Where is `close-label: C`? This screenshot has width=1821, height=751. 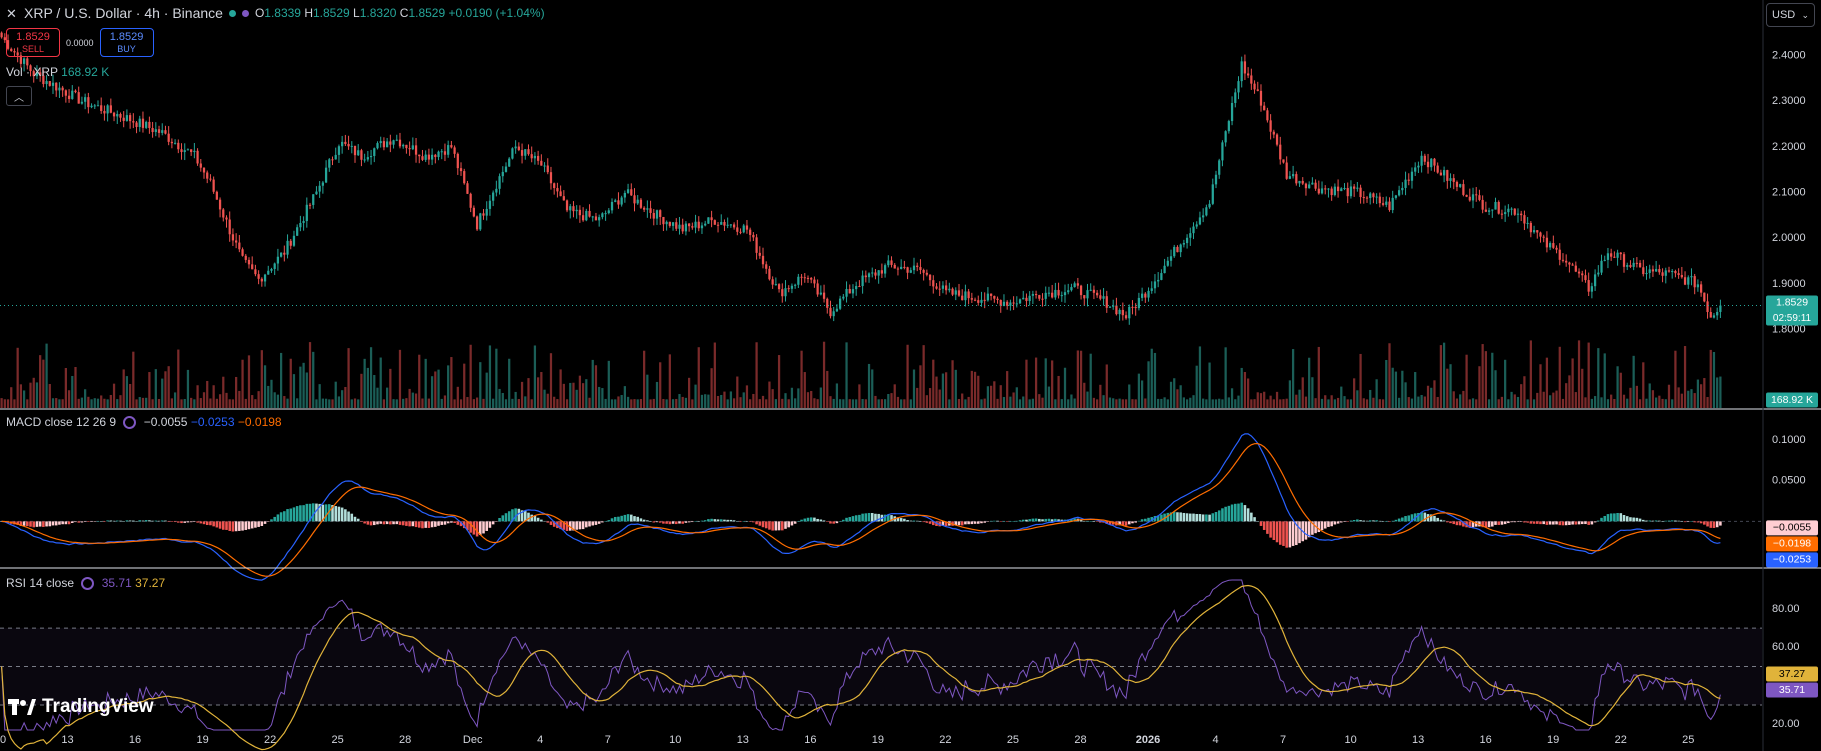
close-label: C is located at coordinates (404, 13).